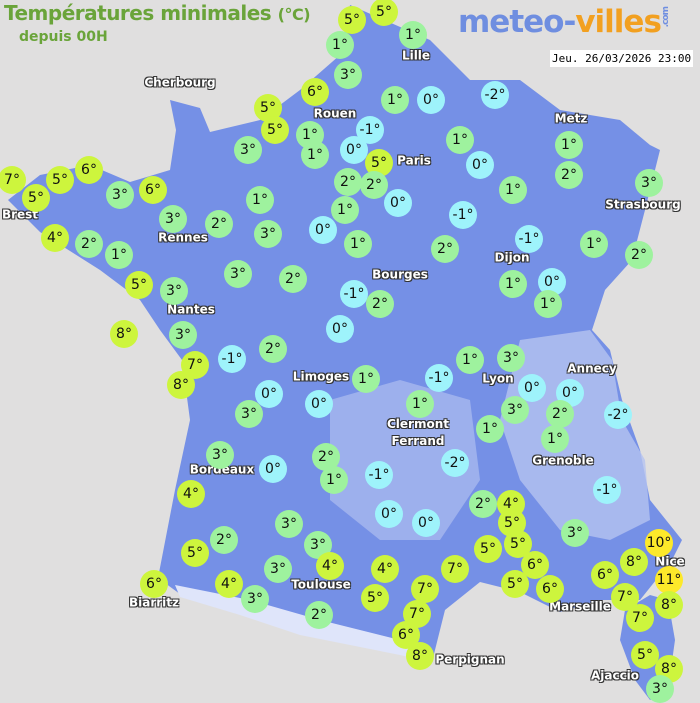  What do you see at coordinates (564, 22) in the screenshot?
I see `meteo-villes-logo: meteo-villes.com` at bounding box center [564, 22].